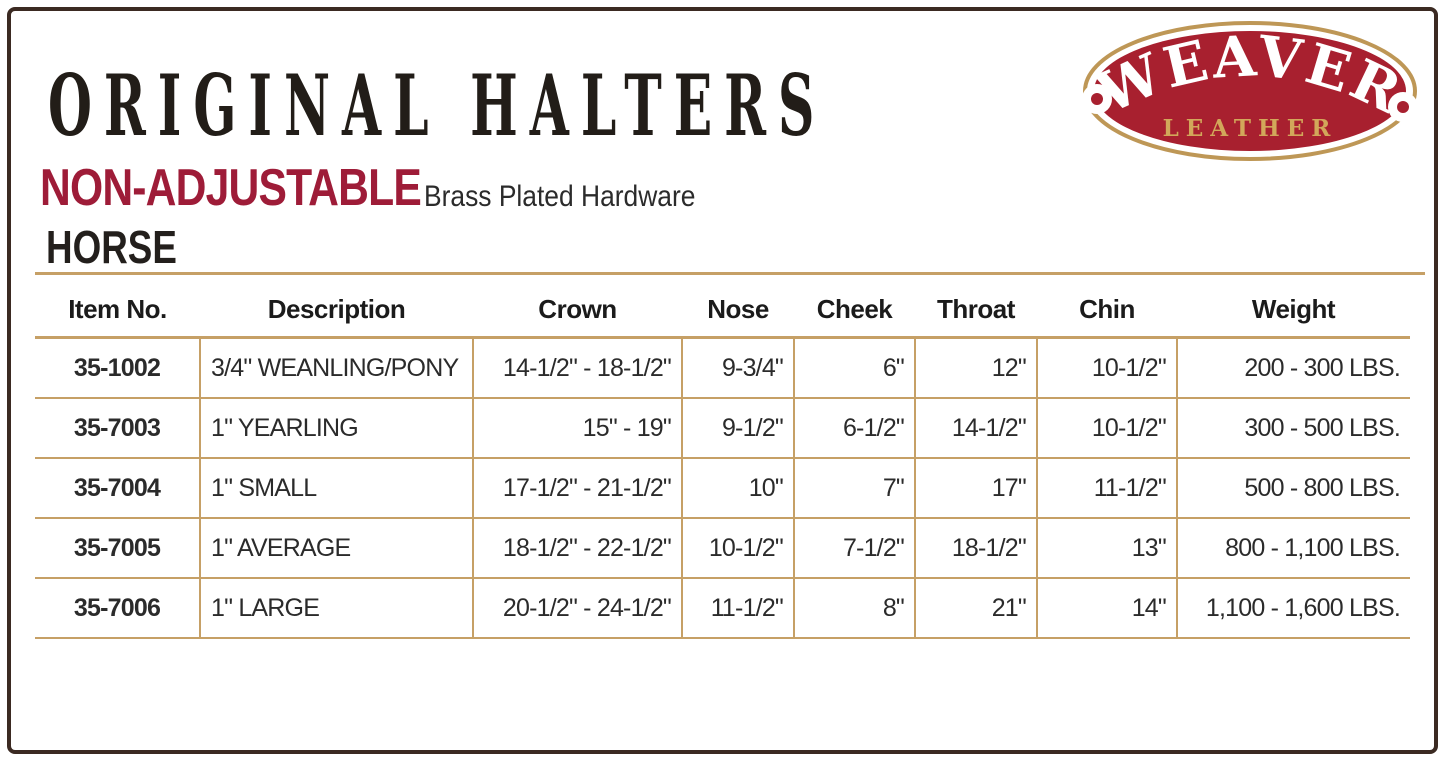  What do you see at coordinates (1097, 99) in the screenshot?
I see `logo-swash-left-center` at bounding box center [1097, 99].